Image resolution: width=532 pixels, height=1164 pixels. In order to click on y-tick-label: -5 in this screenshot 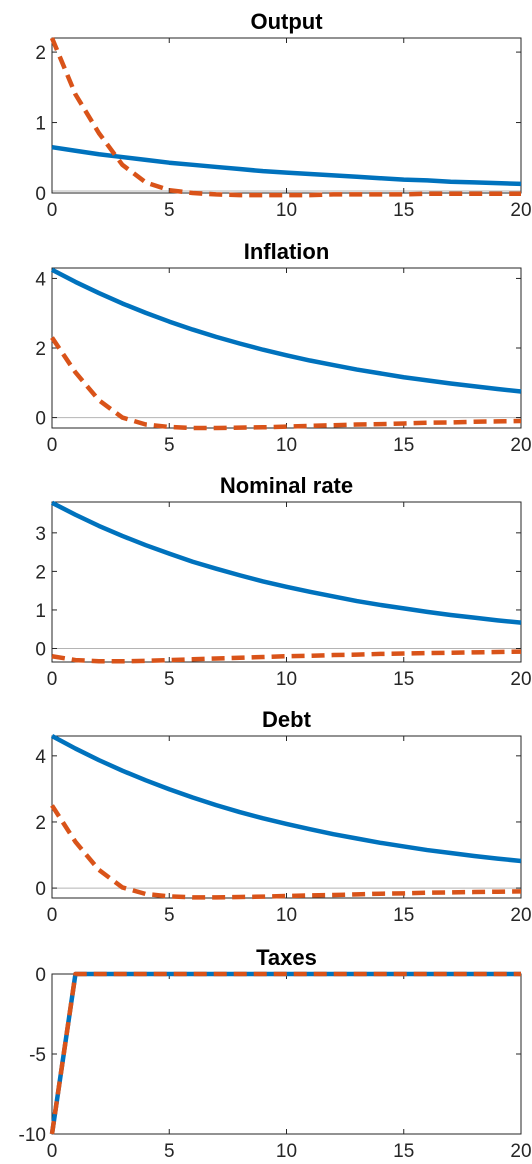, I will do `click(37, 1055)`.